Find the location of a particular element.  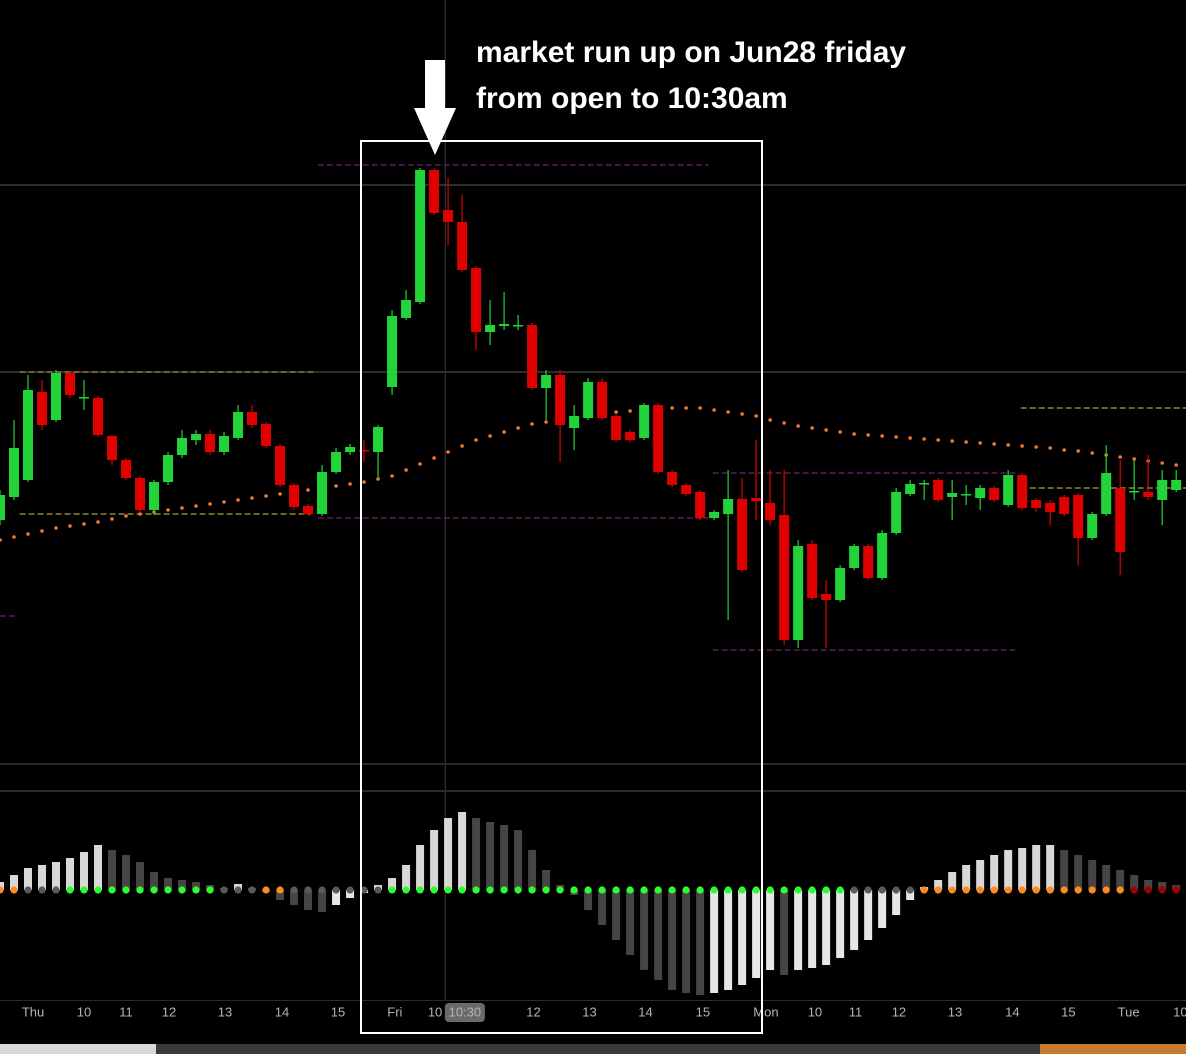

arrow-shaft is located at coordinates (435, 85).